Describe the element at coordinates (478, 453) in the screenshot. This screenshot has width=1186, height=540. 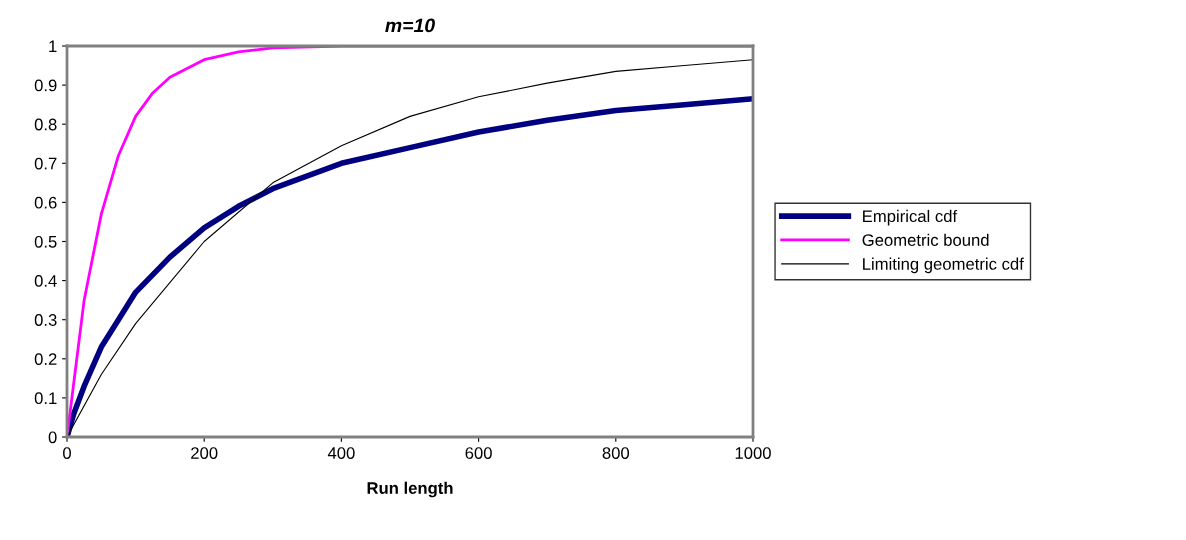
I see `x-tick-label: 600` at that location.